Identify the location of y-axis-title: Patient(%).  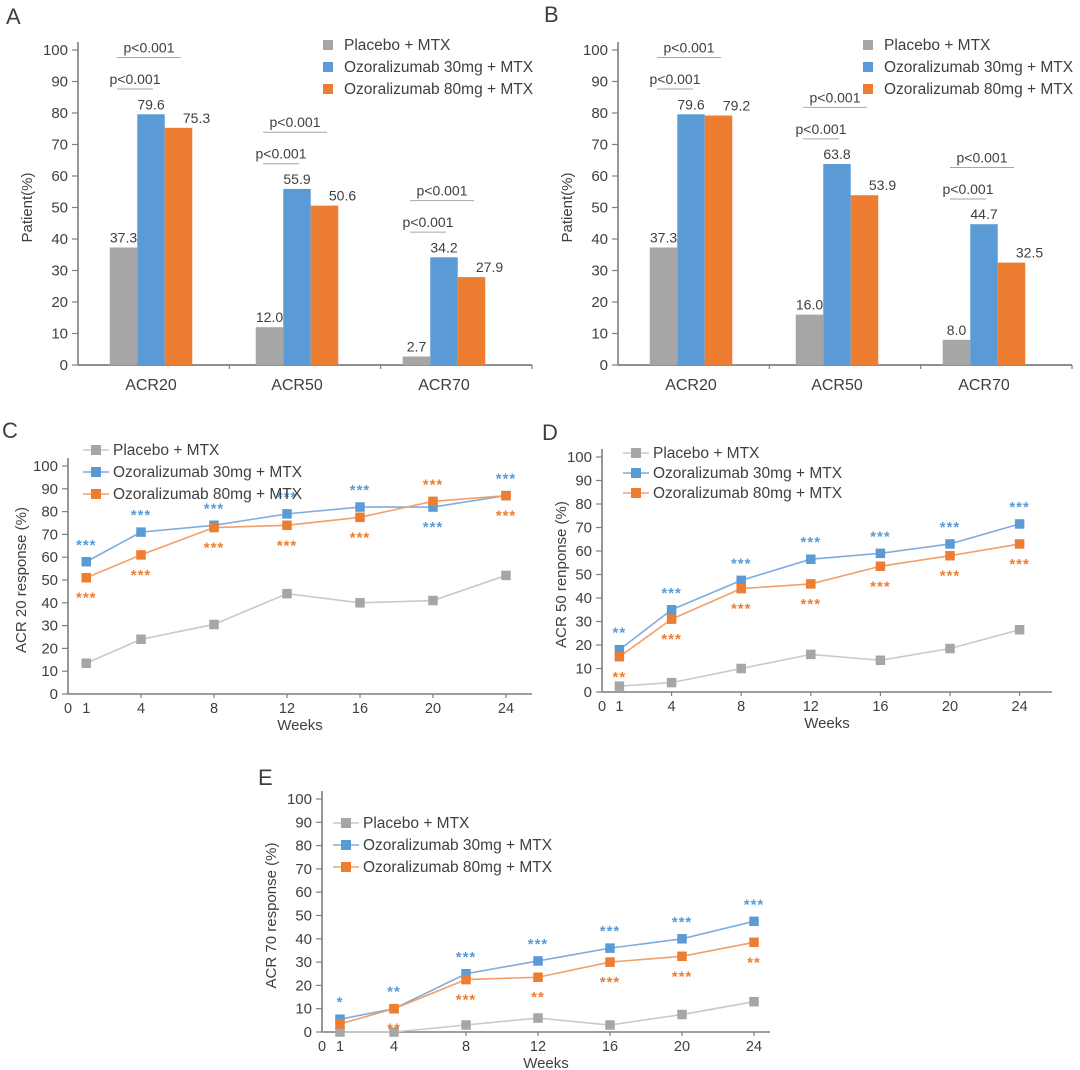
(27, 207).